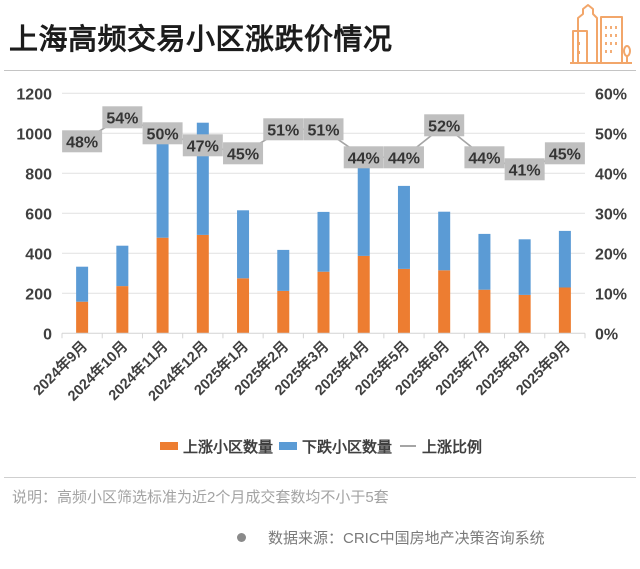 This screenshot has height=569, width=640. Describe the element at coordinates (169, 446) in the screenshot. I see `legend-swatch-rising` at that location.